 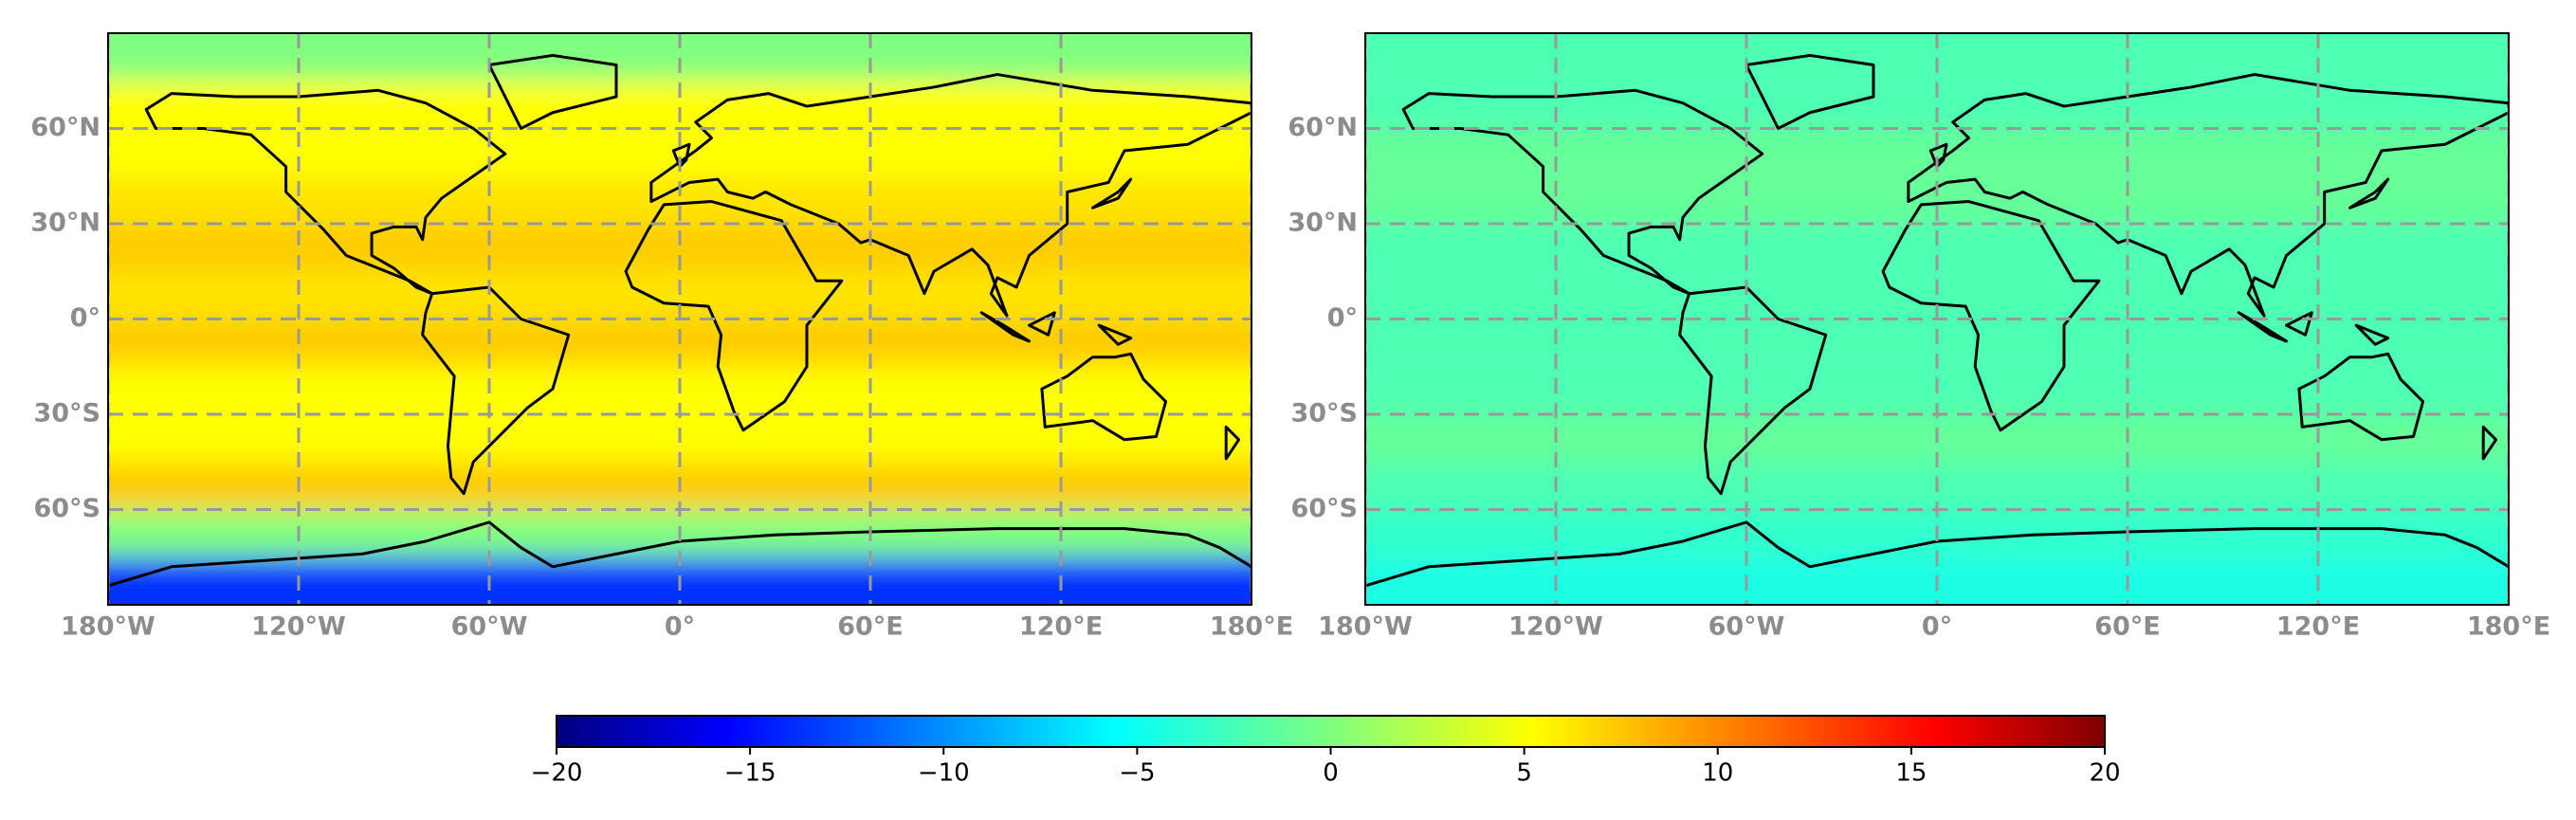 I want to click on colorbar-tick-label: −20, so click(x=557, y=773).